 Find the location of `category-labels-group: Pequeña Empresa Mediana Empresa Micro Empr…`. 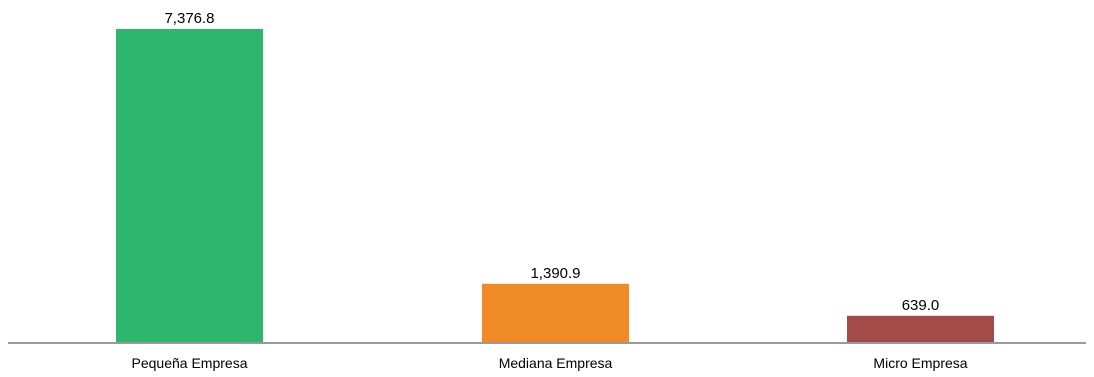

category-labels-group: Pequeña Empresa Mediana Empresa Micro Empr… is located at coordinates (550, 363).